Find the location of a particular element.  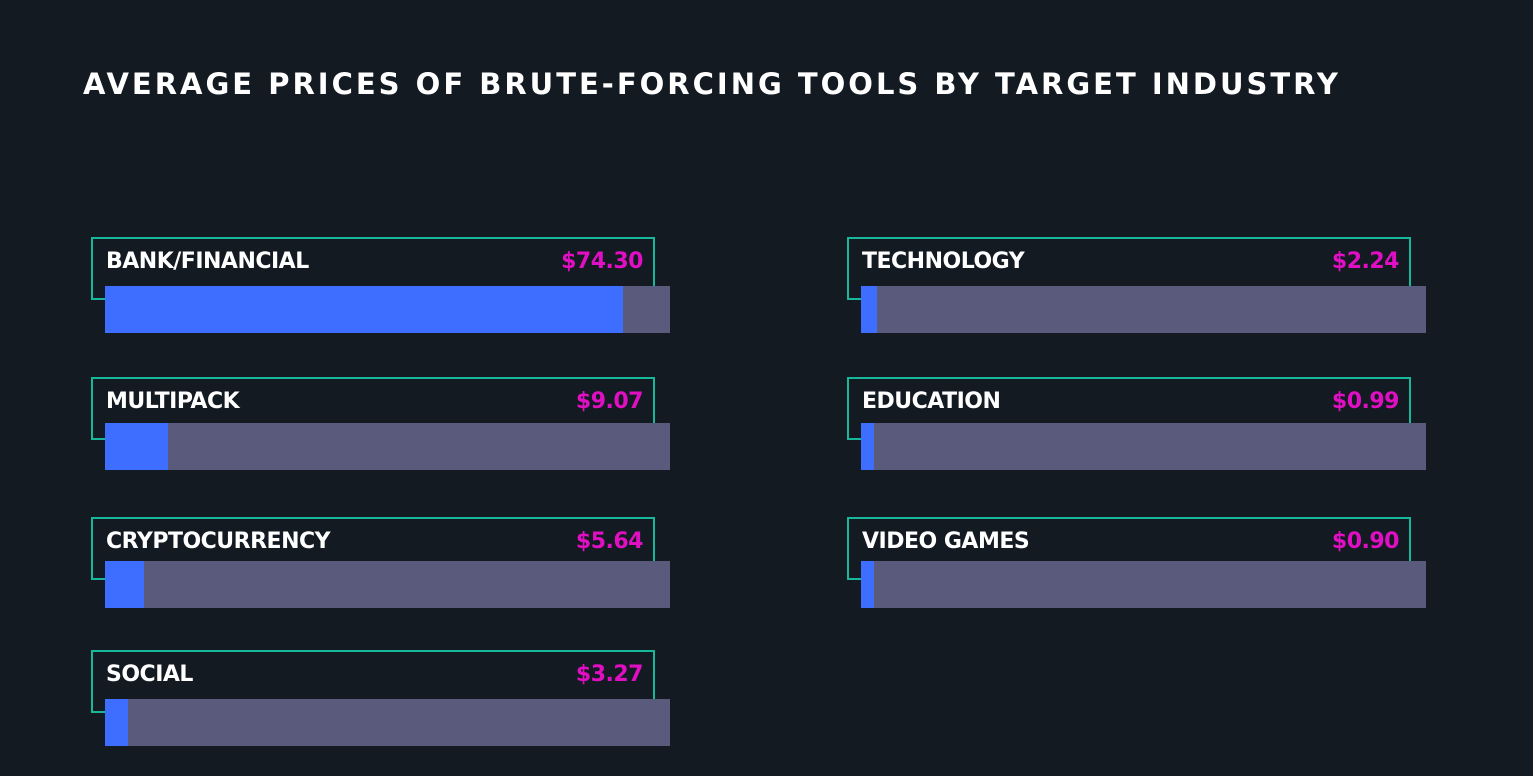

bar-video-games is located at coordinates (867, 584).